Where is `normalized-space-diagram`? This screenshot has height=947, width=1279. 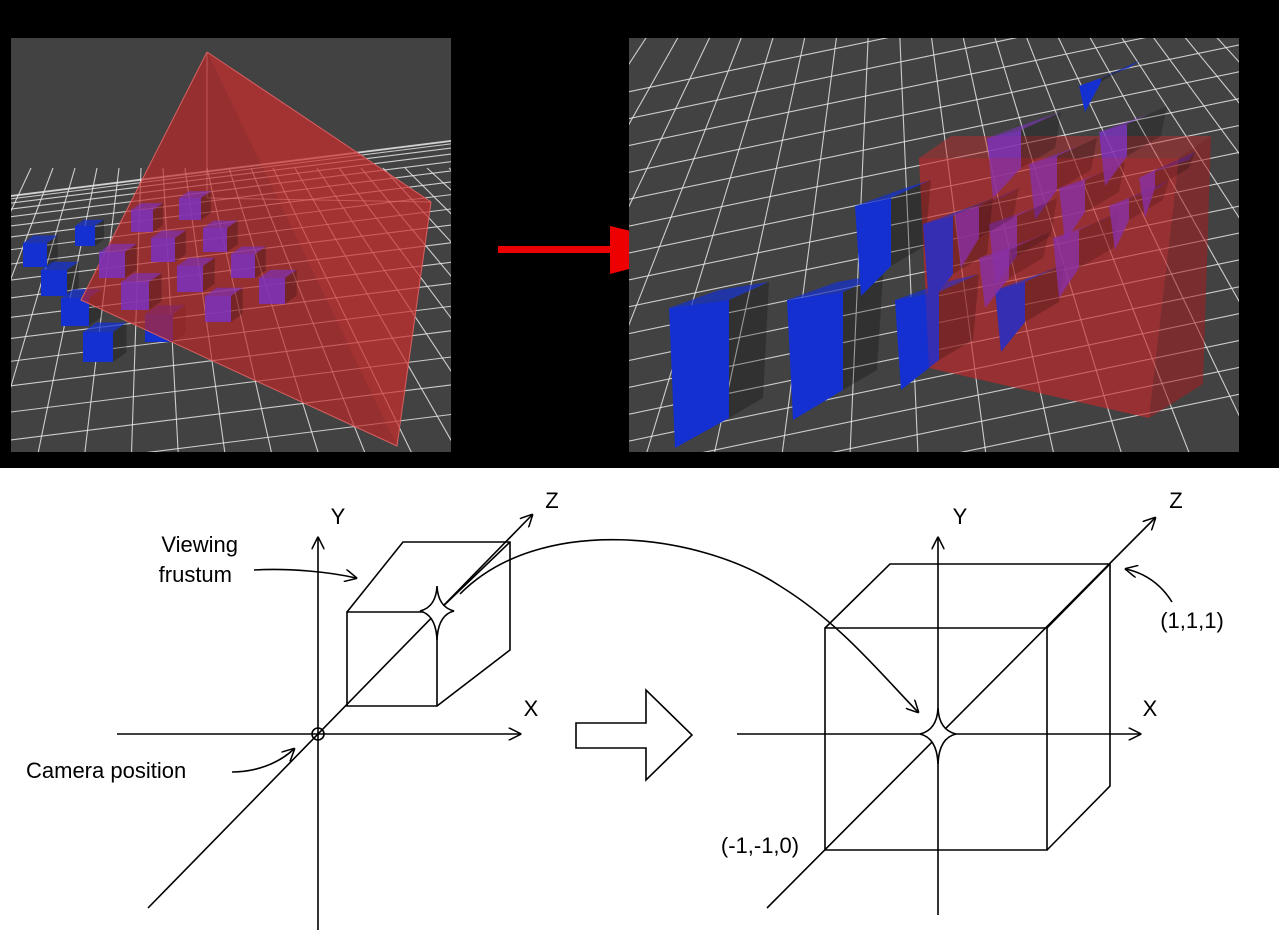
normalized-space-diagram is located at coordinates (955, 716).